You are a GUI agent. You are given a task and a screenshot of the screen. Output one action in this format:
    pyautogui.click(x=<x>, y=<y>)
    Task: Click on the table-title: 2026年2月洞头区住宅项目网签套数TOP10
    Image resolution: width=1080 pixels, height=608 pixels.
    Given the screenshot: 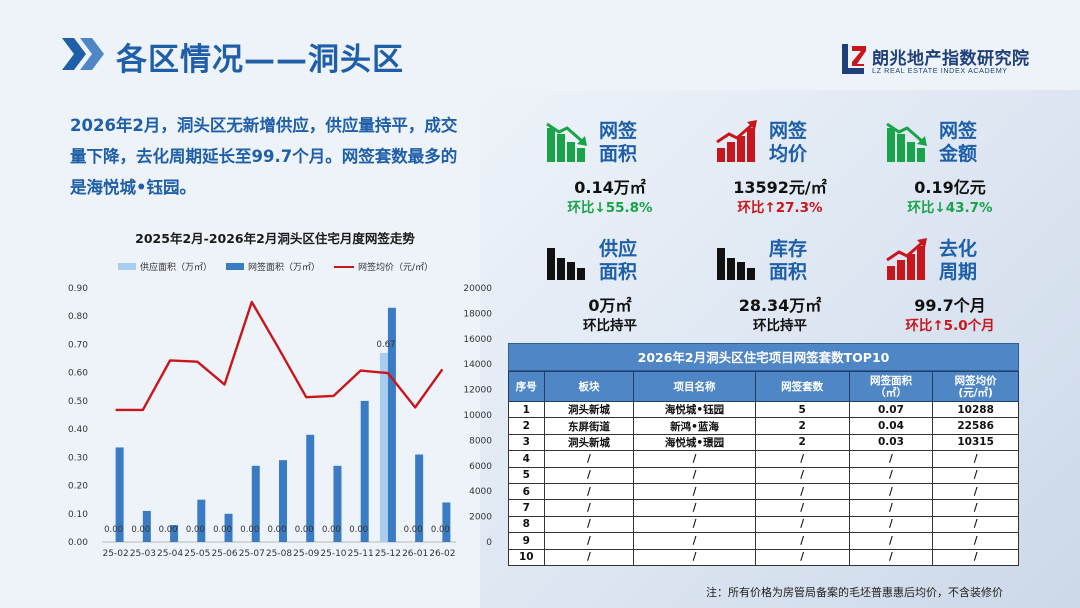 What is the action you would take?
    pyautogui.click(x=763, y=357)
    